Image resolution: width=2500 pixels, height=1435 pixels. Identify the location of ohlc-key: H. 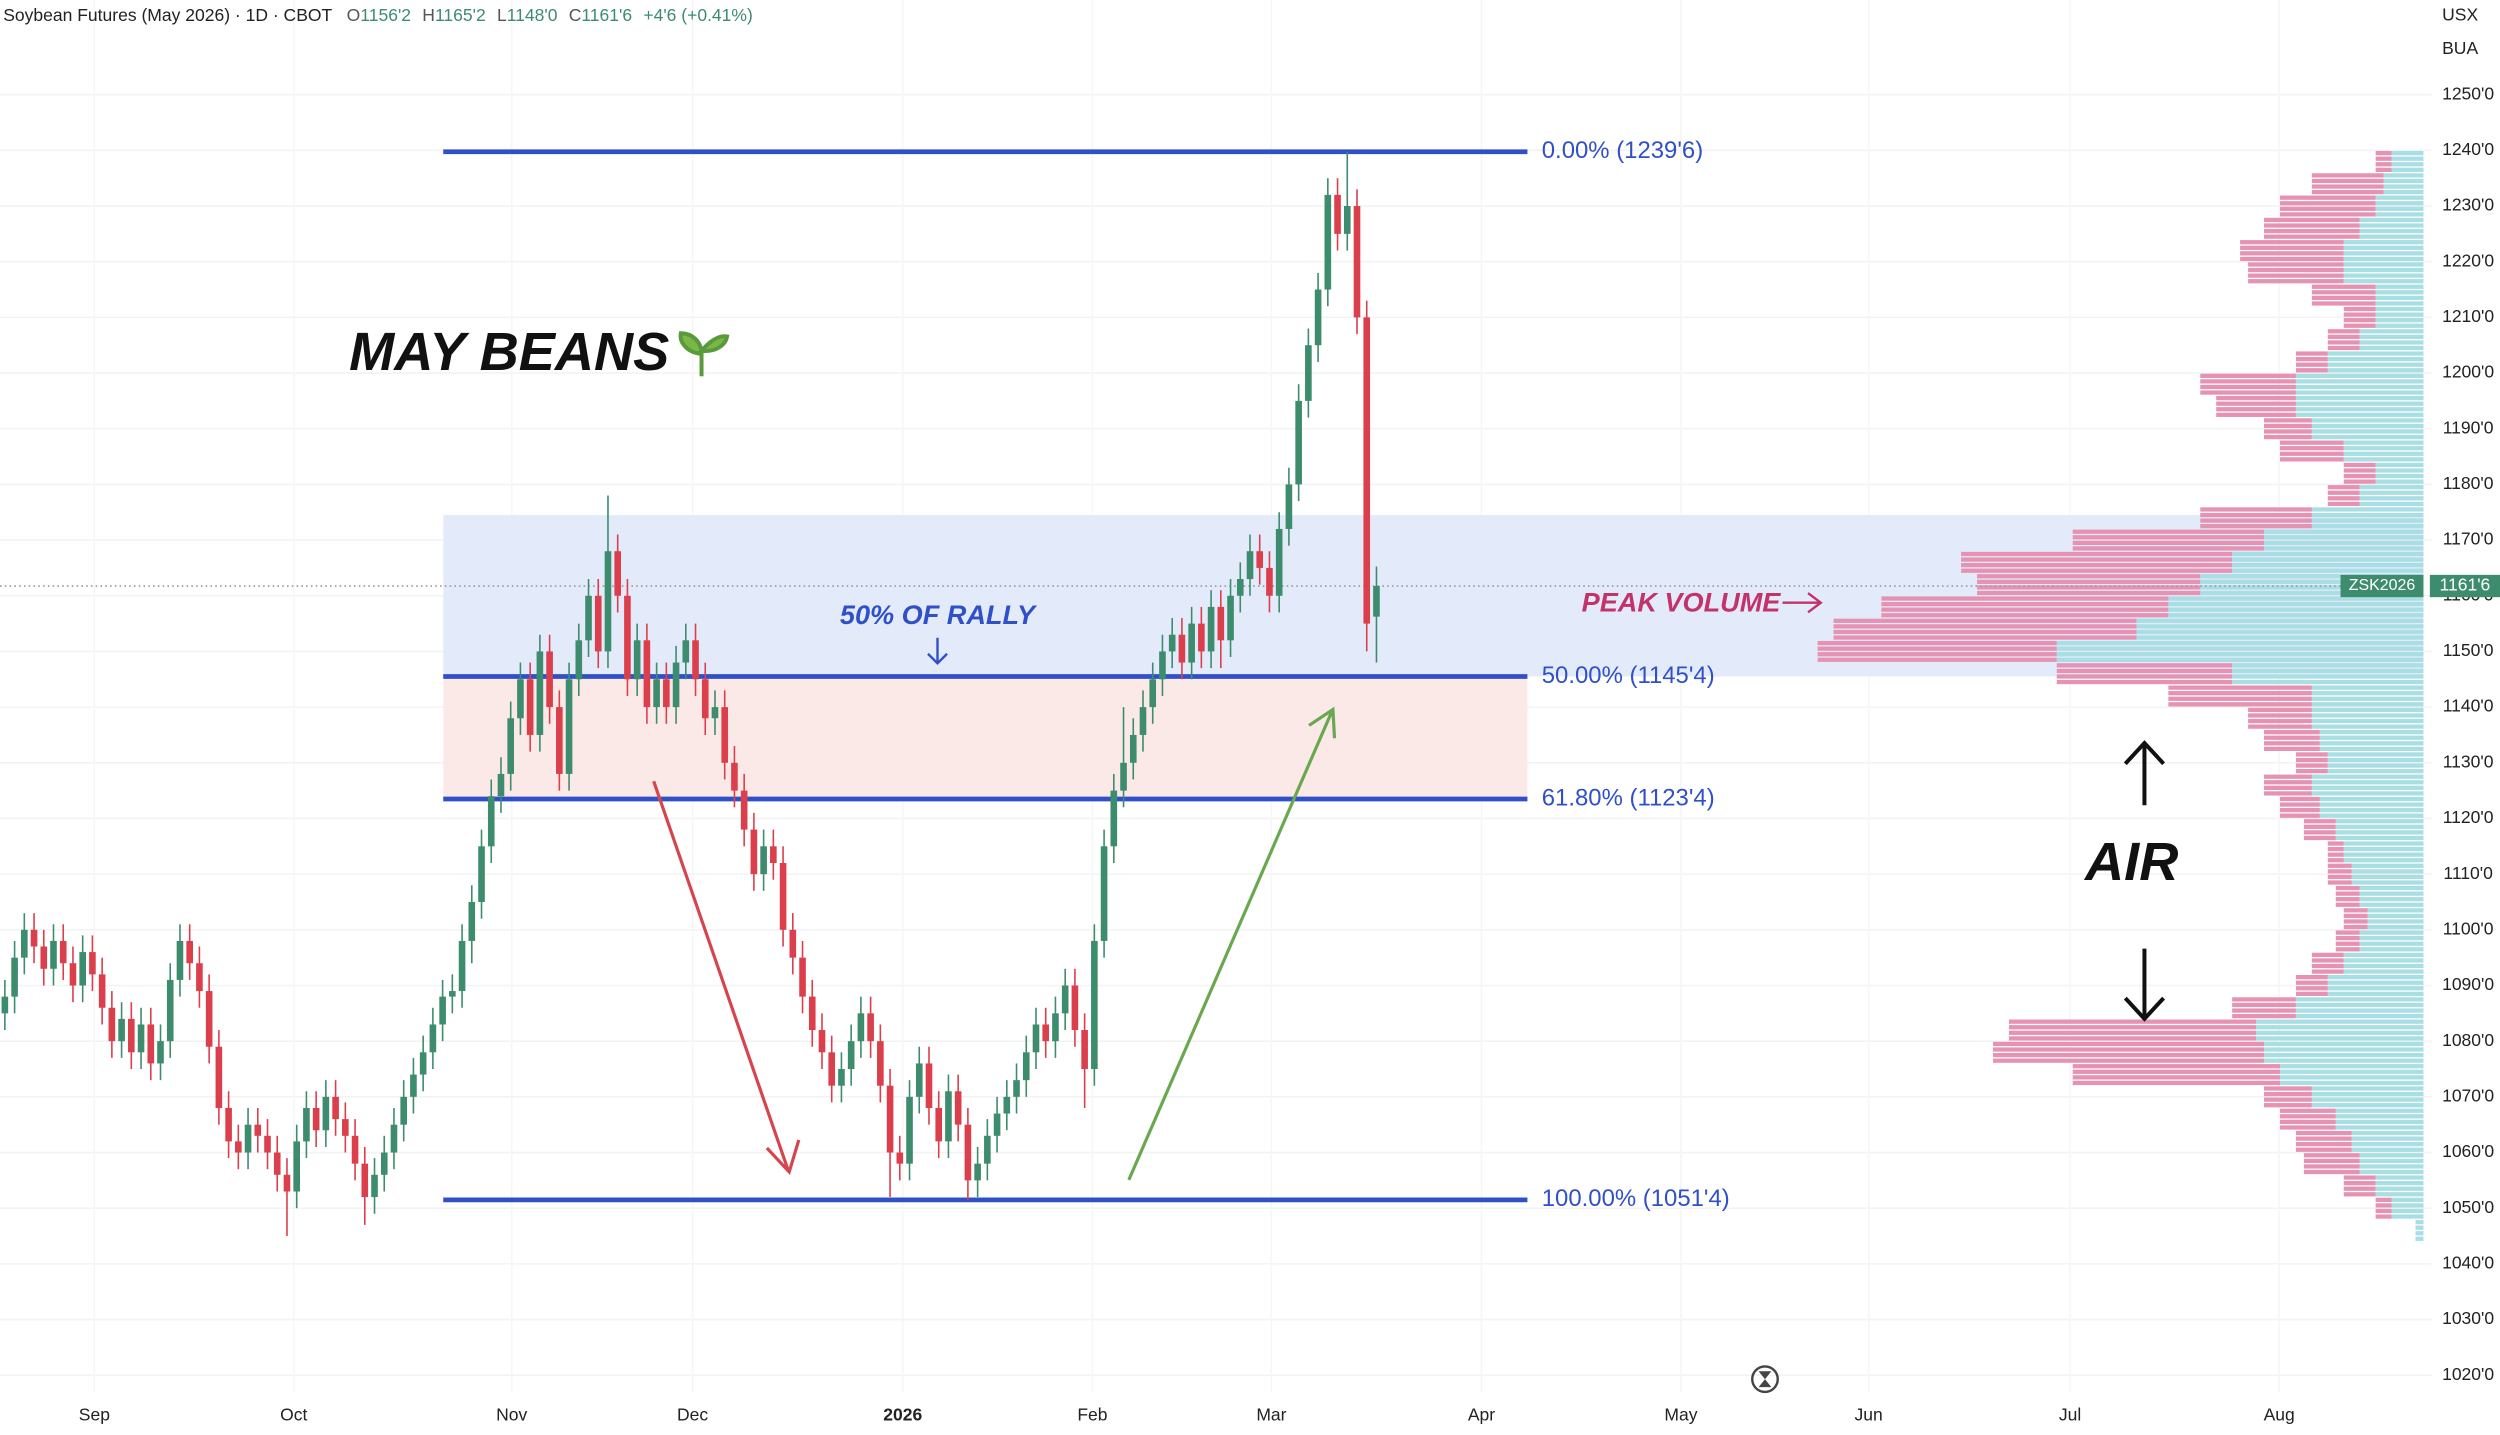
(428, 15).